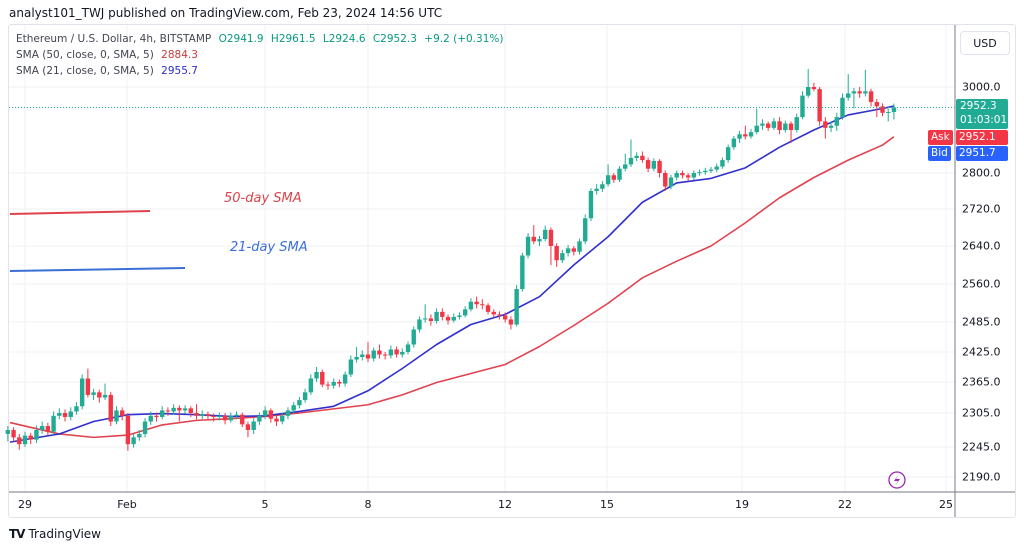 This screenshot has height=551, width=1024. What do you see at coordinates (109, 55) in the screenshot?
I see `sma50-legend: SMA (50, close, 0, SMA, 5) 2884.3` at bounding box center [109, 55].